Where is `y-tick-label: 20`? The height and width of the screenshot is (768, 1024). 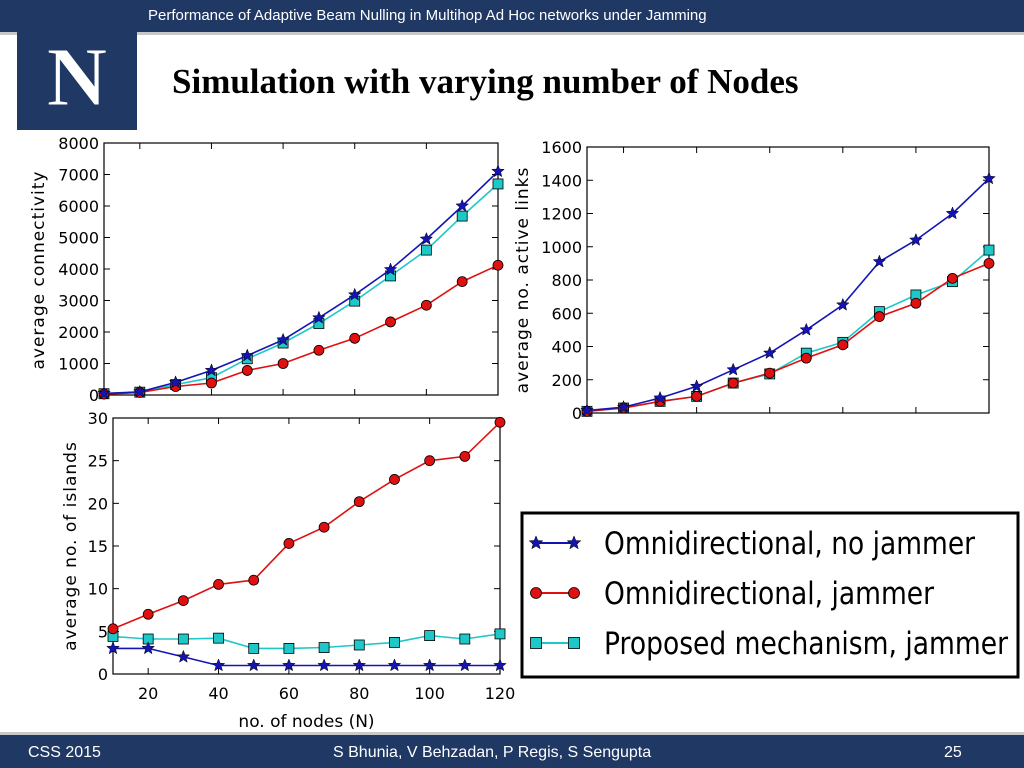
y-tick-label: 20 is located at coordinates (98, 503).